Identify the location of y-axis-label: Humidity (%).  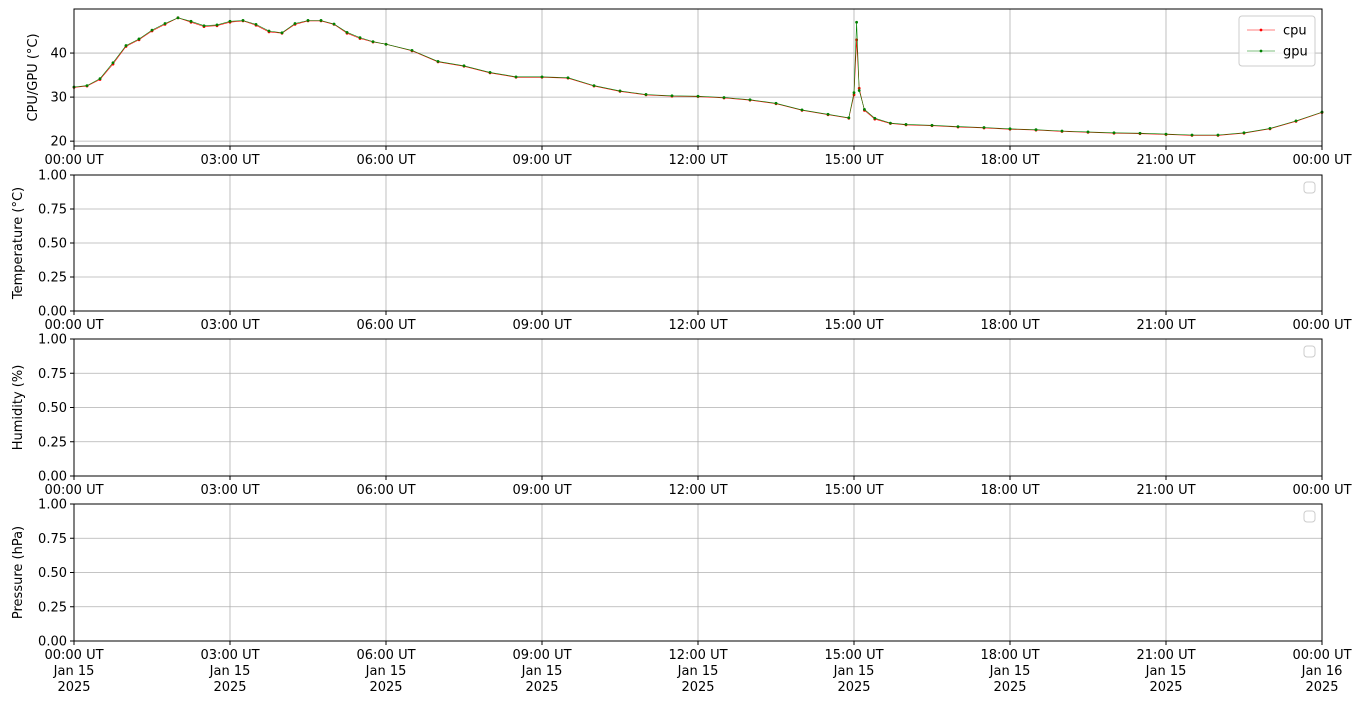
(18, 408).